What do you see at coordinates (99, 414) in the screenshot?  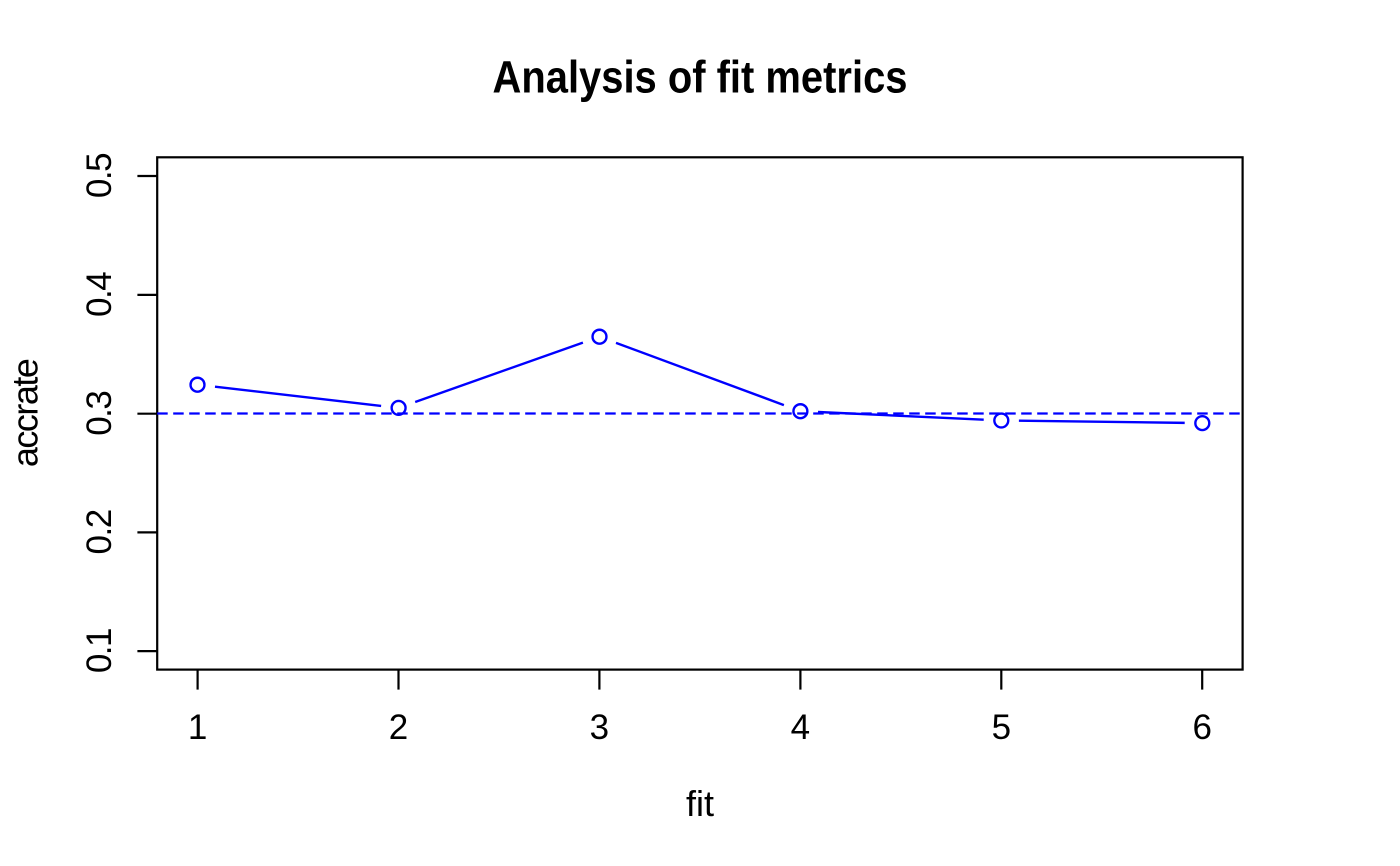 I see `svg-text: 0.3` at bounding box center [99, 414].